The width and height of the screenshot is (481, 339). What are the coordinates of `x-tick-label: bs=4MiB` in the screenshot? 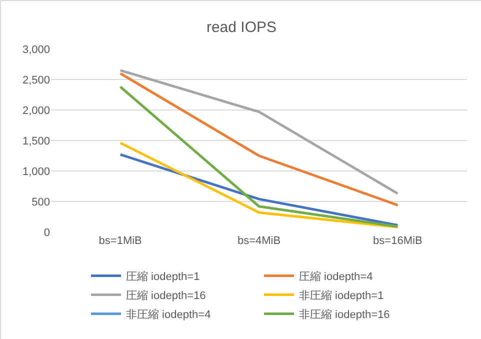 It's located at (259, 241).